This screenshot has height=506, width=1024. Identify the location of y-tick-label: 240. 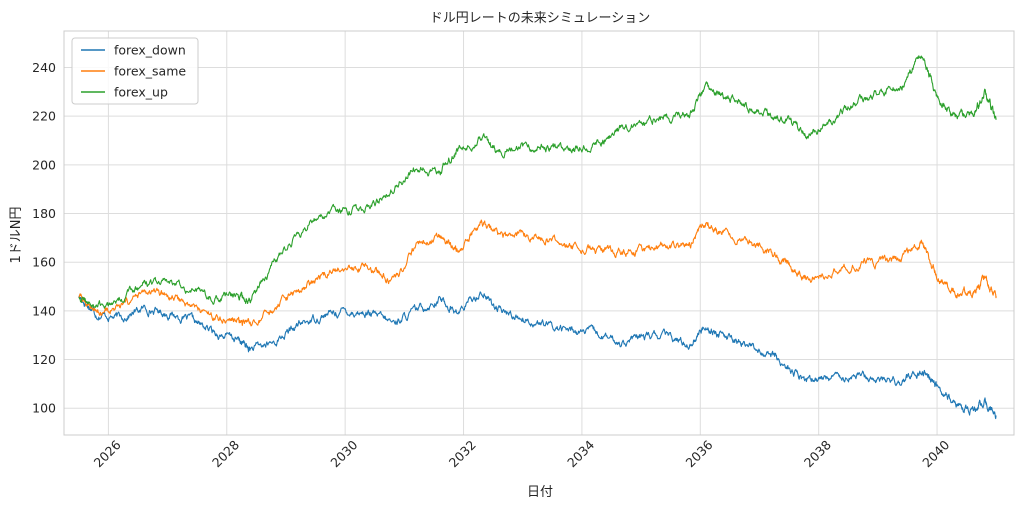
(44, 67).